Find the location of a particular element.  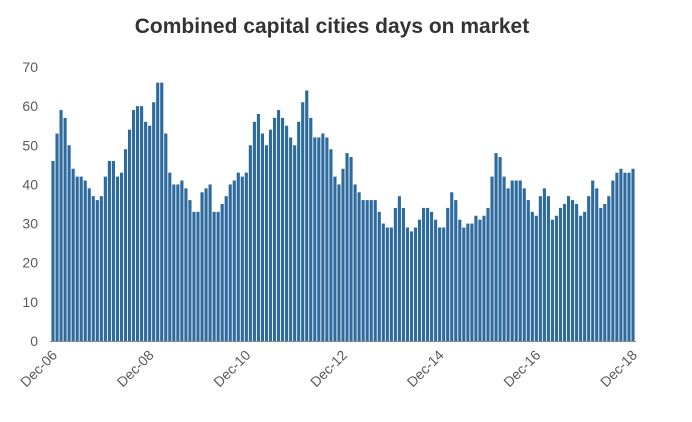

x-tick-label: Dec-08 is located at coordinates (135, 368).